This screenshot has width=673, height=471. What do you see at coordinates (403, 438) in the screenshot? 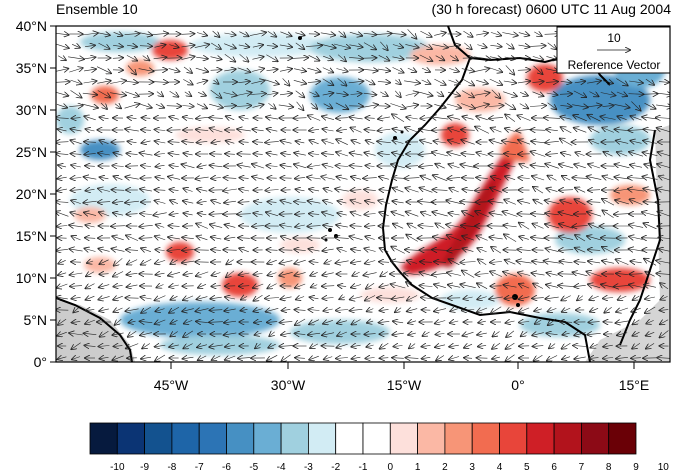
I see `colorbar-cell` at bounding box center [403, 438].